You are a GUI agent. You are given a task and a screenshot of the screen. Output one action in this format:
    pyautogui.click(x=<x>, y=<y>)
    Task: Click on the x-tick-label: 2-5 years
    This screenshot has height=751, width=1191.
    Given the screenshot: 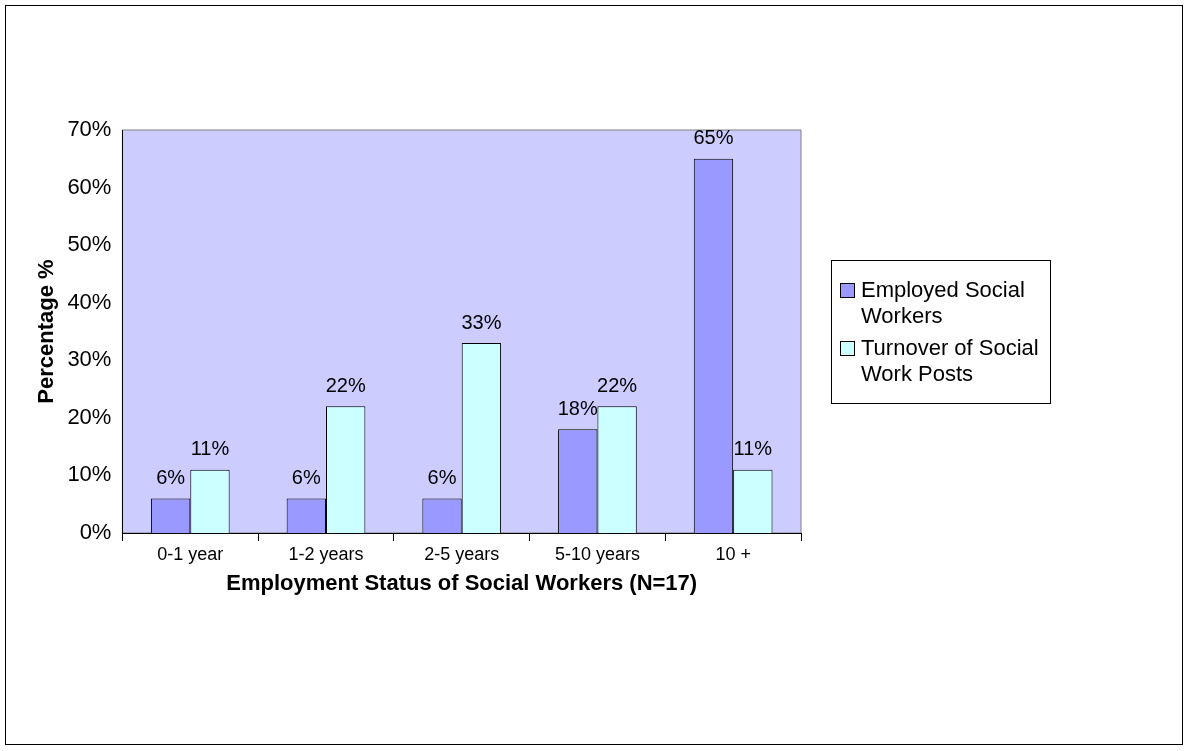 What is the action you would take?
    pyautogui.click(x=462, y=553)
    